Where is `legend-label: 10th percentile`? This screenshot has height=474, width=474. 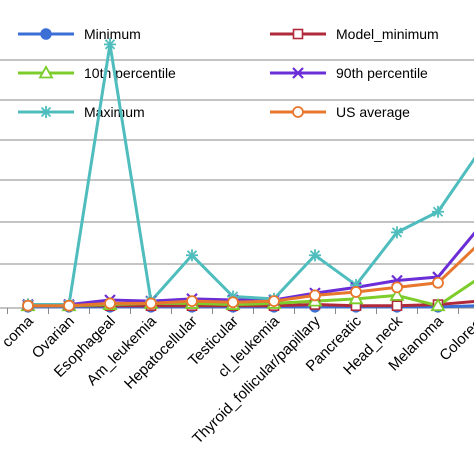 legend-label: 10th percentile is located at coordinates (130, 73).